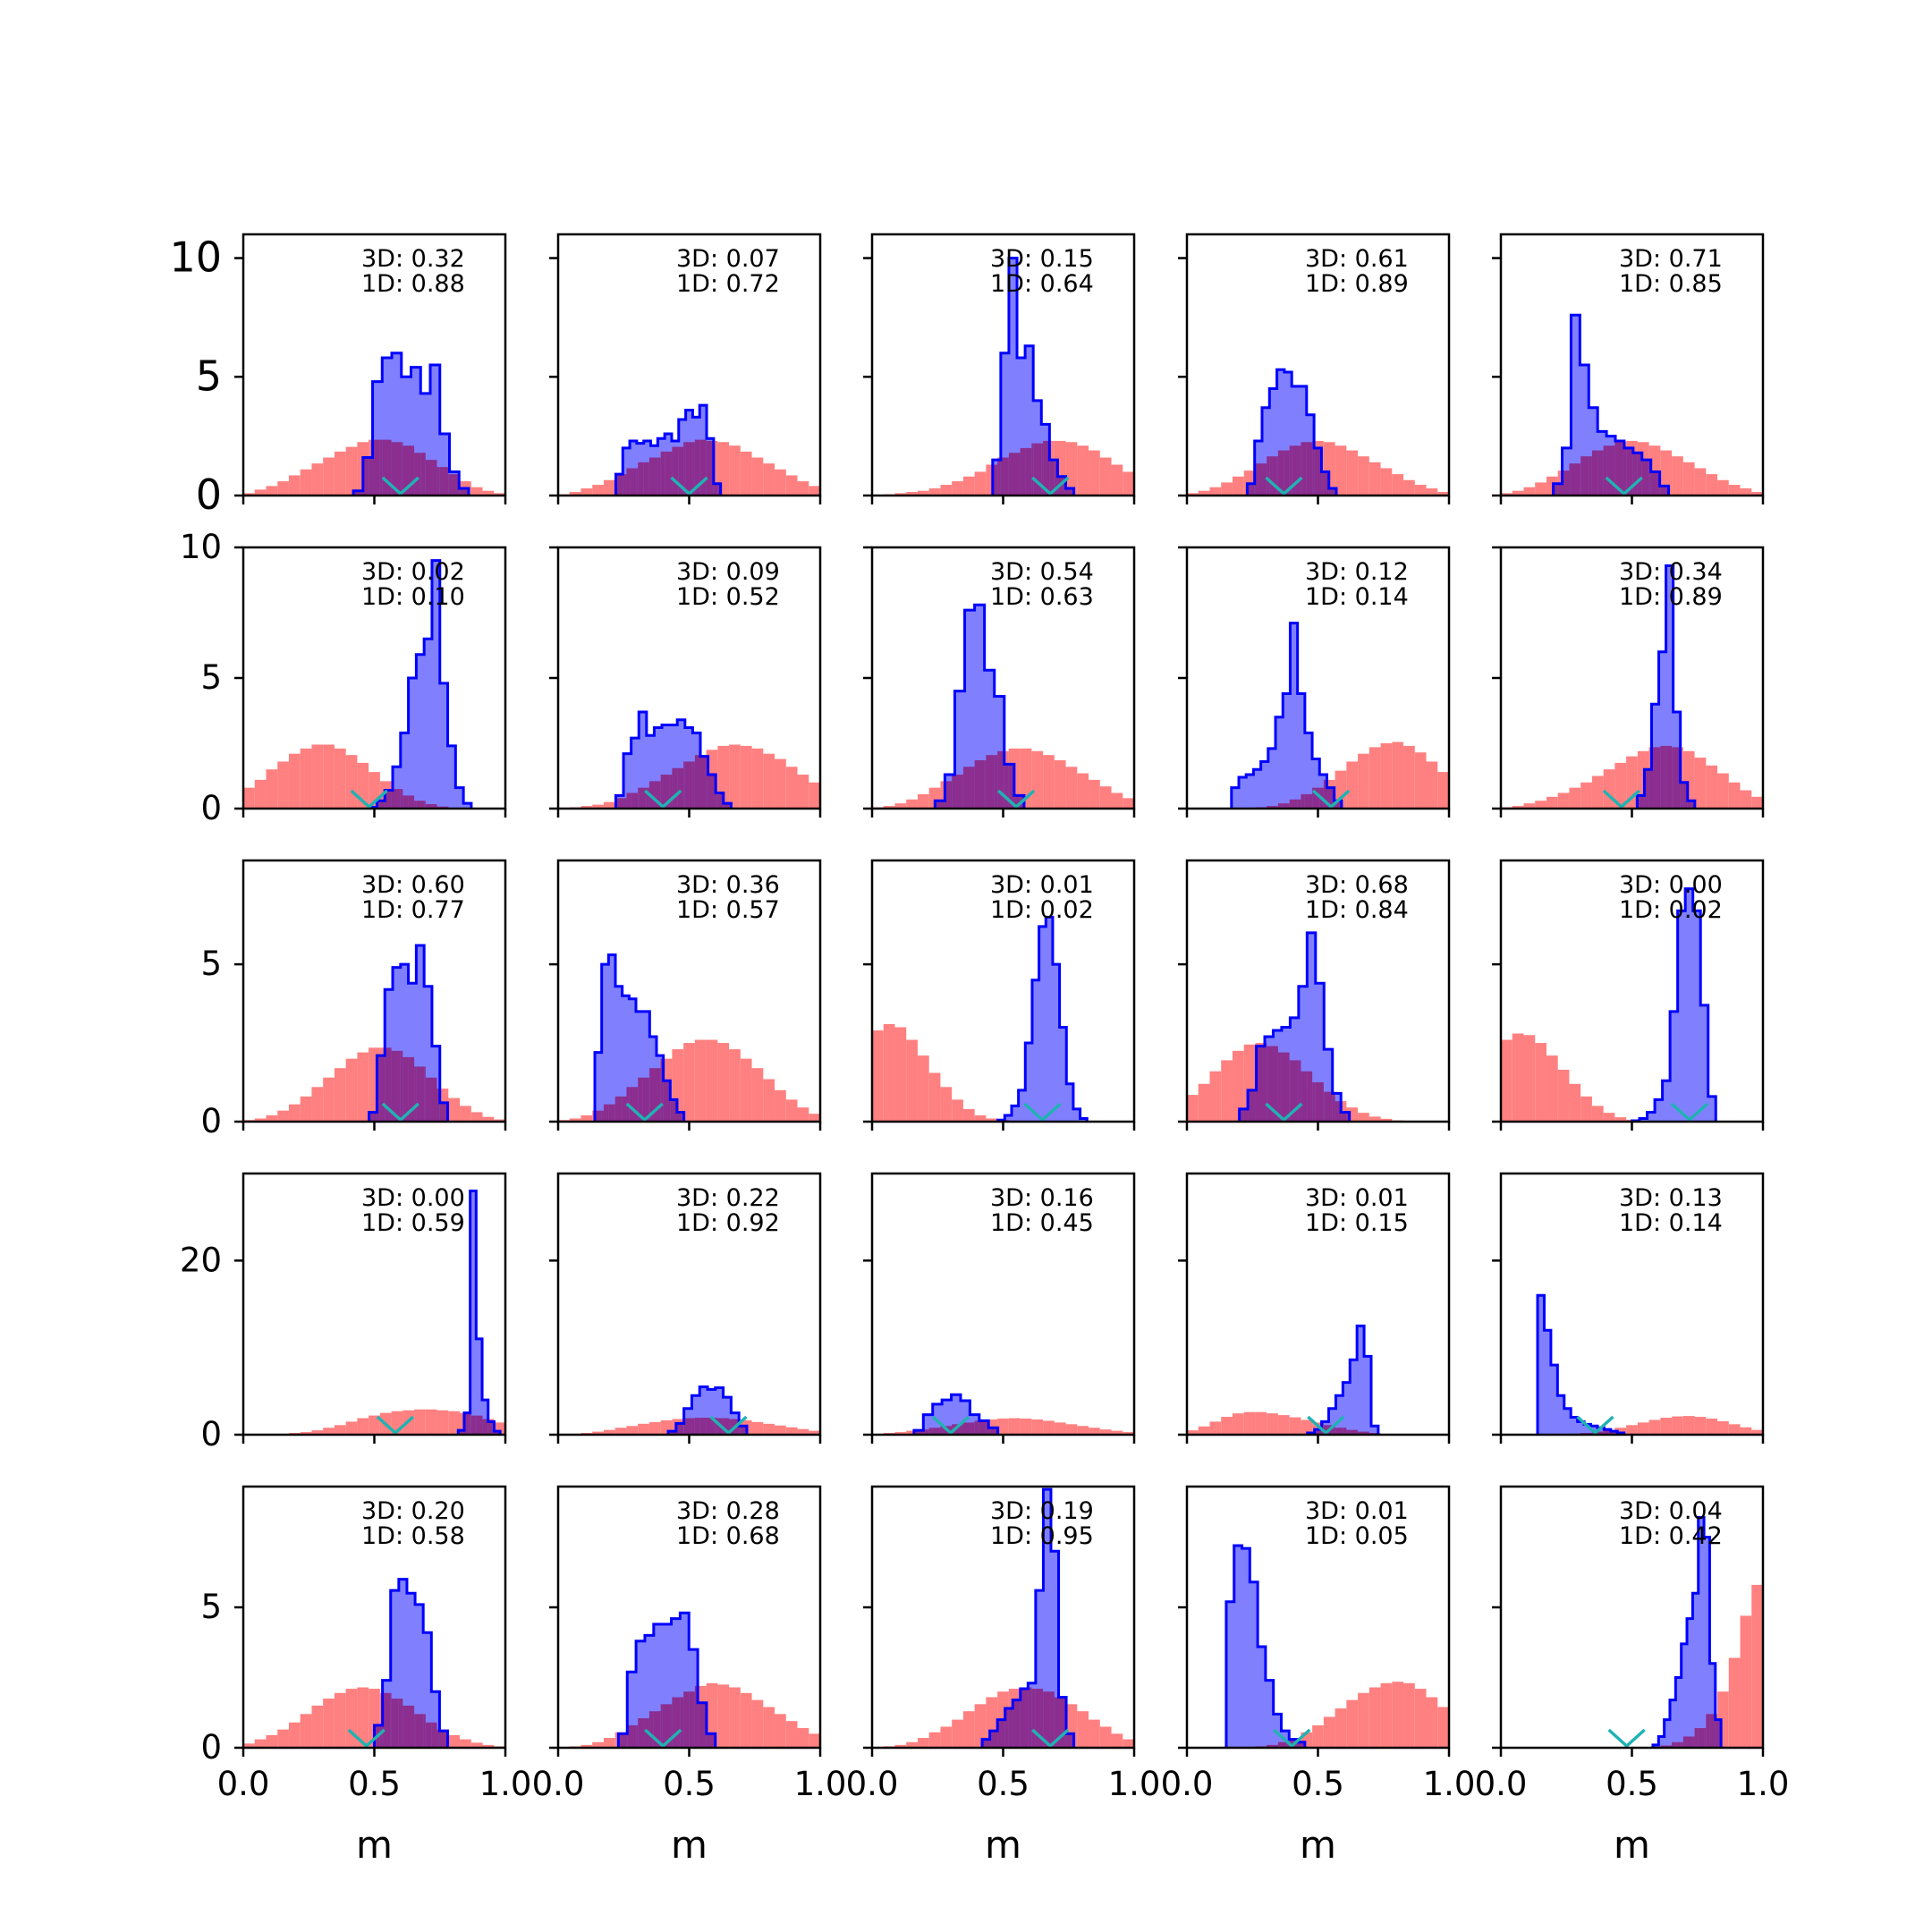 The image size is (1932, 1932). I want to click on annotation-3d: 3D: 0.12, so click(1357, 572).